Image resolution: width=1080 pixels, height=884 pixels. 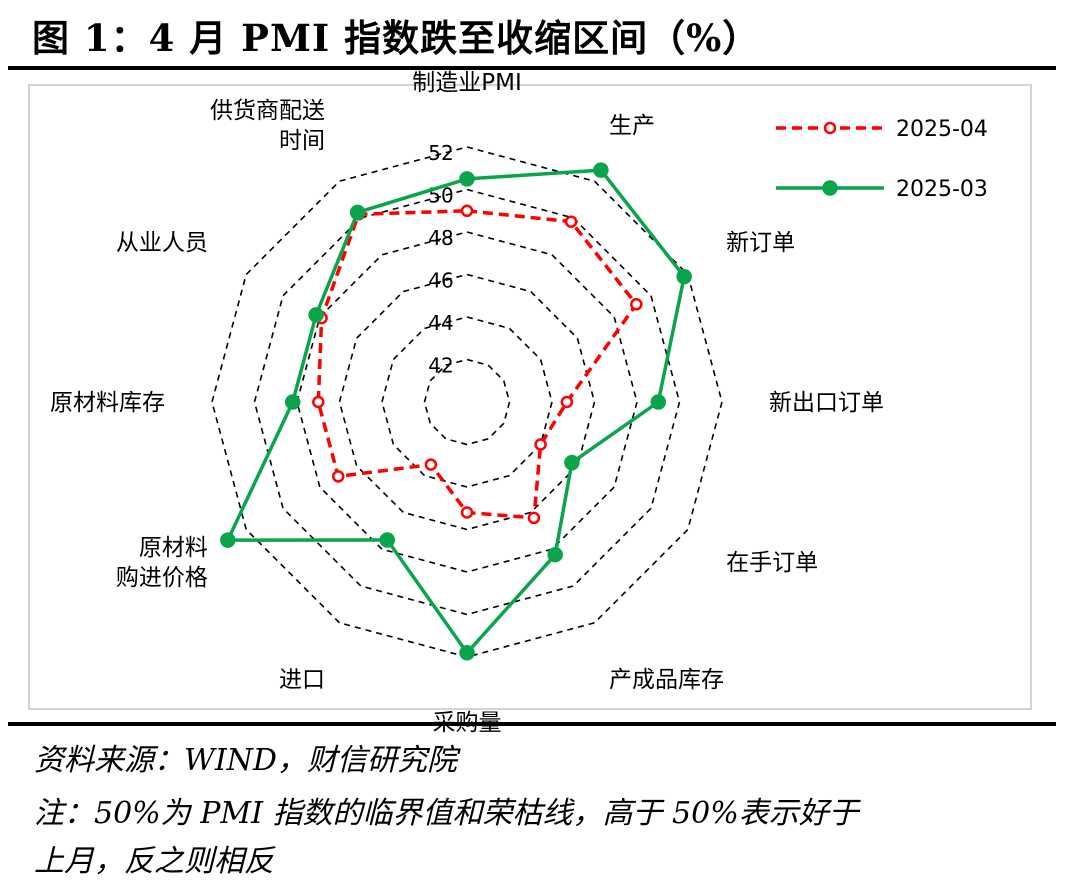 I want to click on category-label-line: 产成品库存, so click(x=666, y=680).